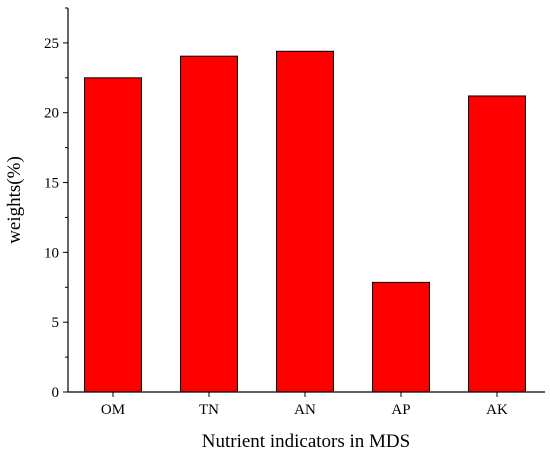  Describe the element at coordinates (401, 337) in the screenshot. I see `bar-ap` at that location.